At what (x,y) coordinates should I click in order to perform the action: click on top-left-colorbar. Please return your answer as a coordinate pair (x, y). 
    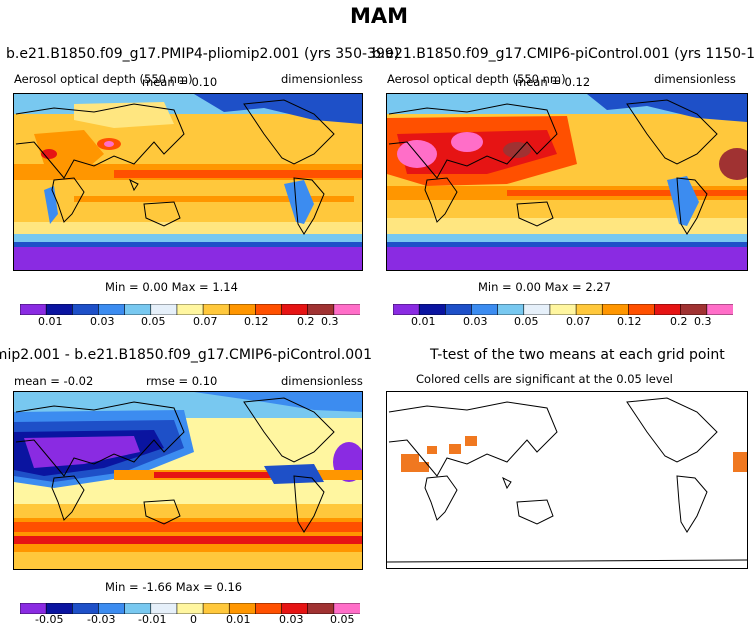
    Looking at the image, I should click on (190, 309).